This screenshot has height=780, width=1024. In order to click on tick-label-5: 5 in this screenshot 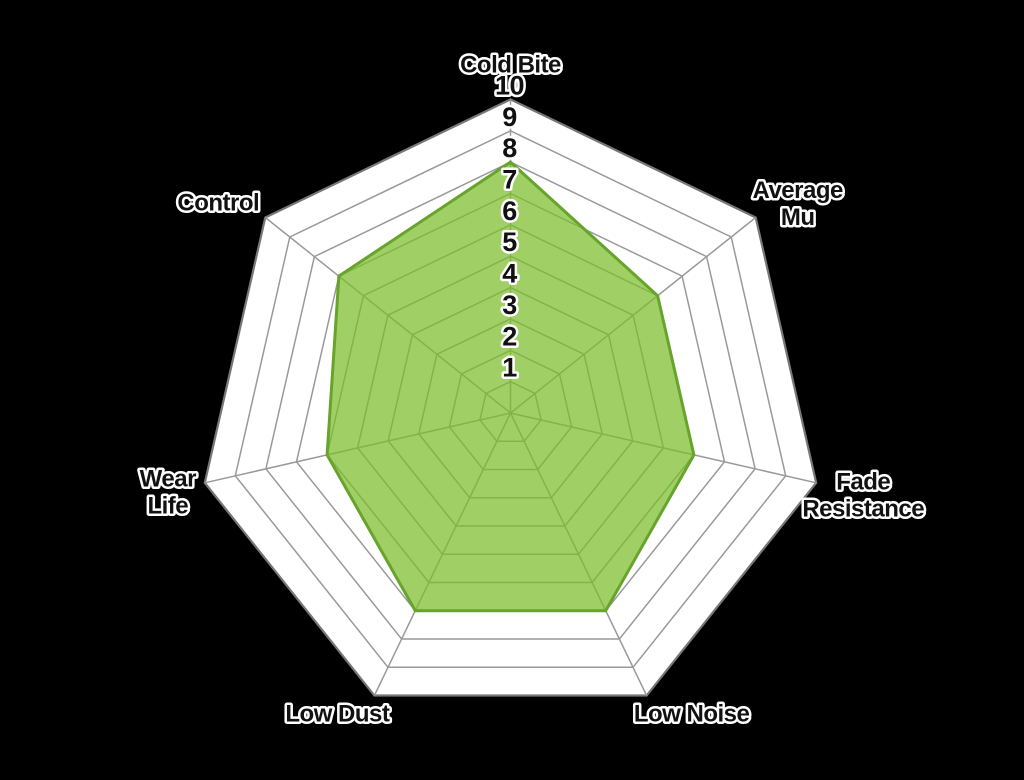, I will do `click(509, 242)`.